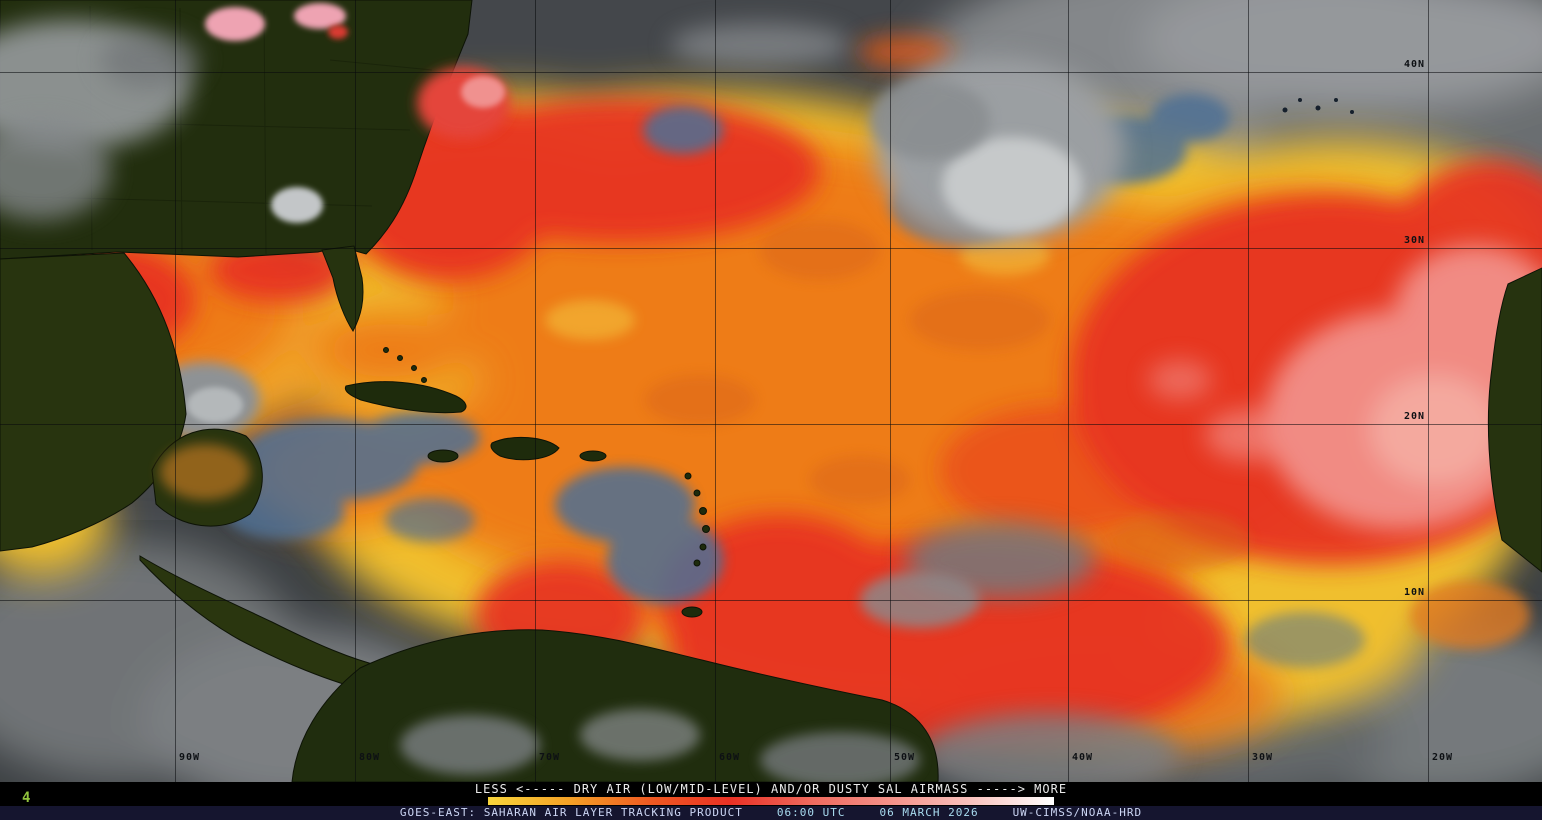 The image size is (1542, 820). What do you see at coordinates (1415, 64) in the screenshot?
I see `latitude-label: 40N` at bounding box center [1415, 64].